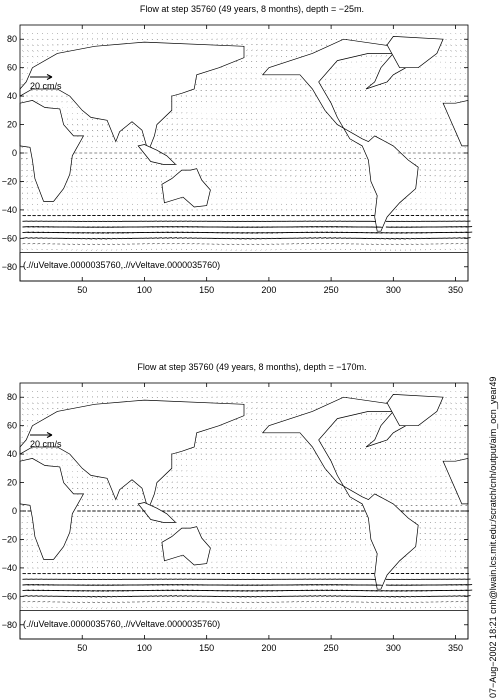  What do you see at coordinates (41, 77) in the screenshot?
I see `panel-top-scale-arrow` at bounding box center [41, 77].